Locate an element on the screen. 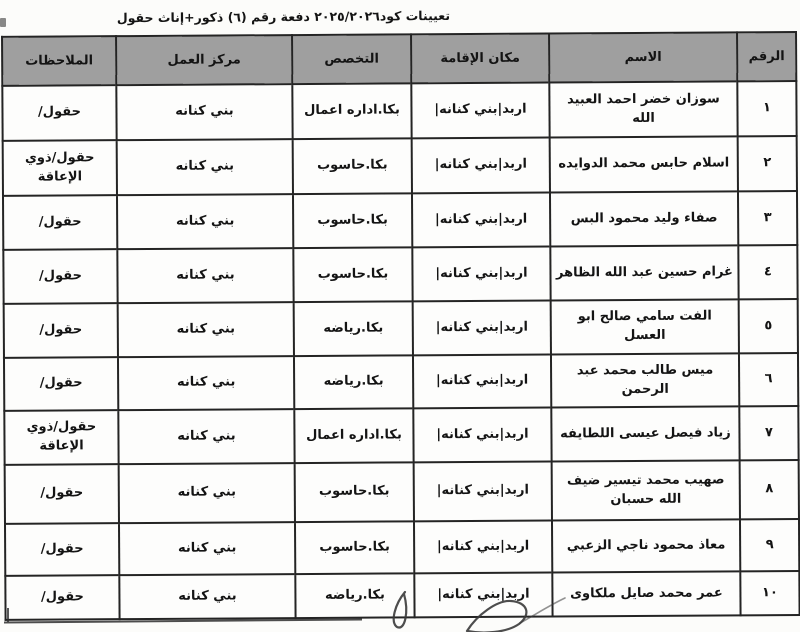  cell-number: ٩ is located at coordinates (769, 545).